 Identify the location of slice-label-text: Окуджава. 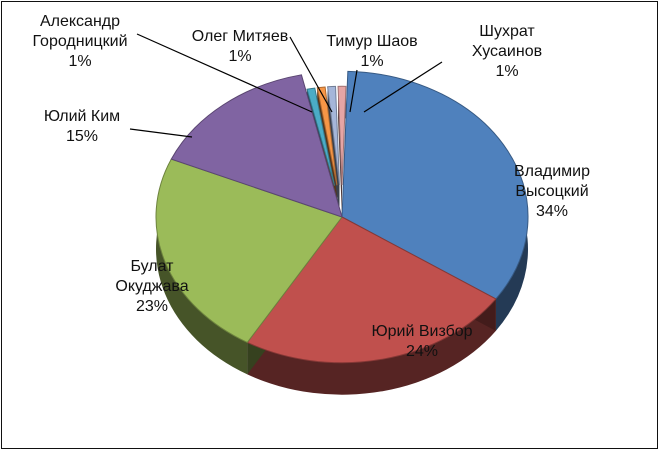
(152, 286).